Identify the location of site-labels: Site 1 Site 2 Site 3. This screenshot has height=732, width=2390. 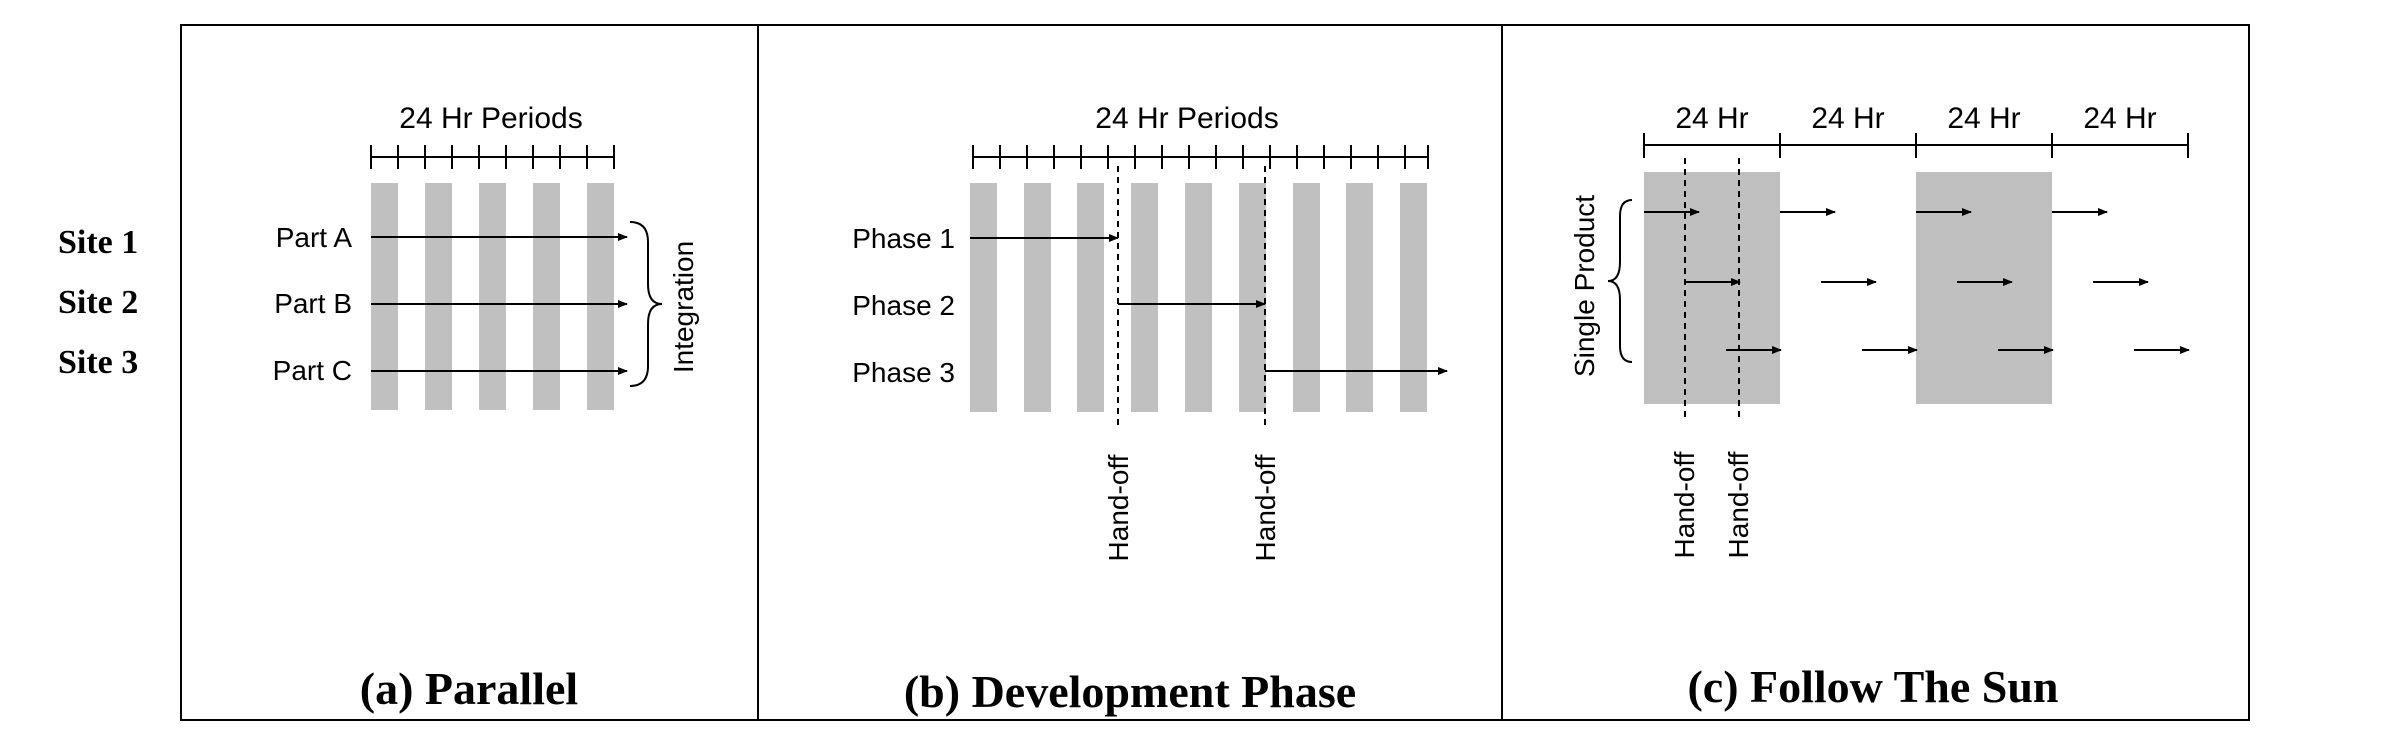
(98, 302).